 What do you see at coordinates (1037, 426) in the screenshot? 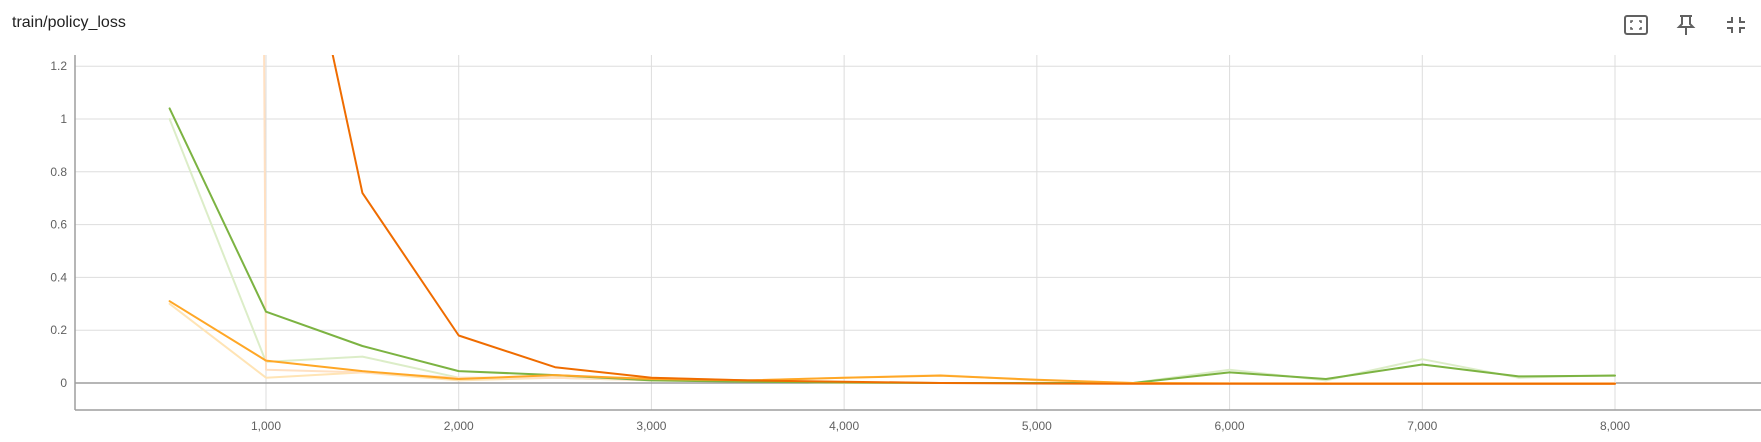
I see `x-tick-label: 5,000` at bounding box center [1037, 426].